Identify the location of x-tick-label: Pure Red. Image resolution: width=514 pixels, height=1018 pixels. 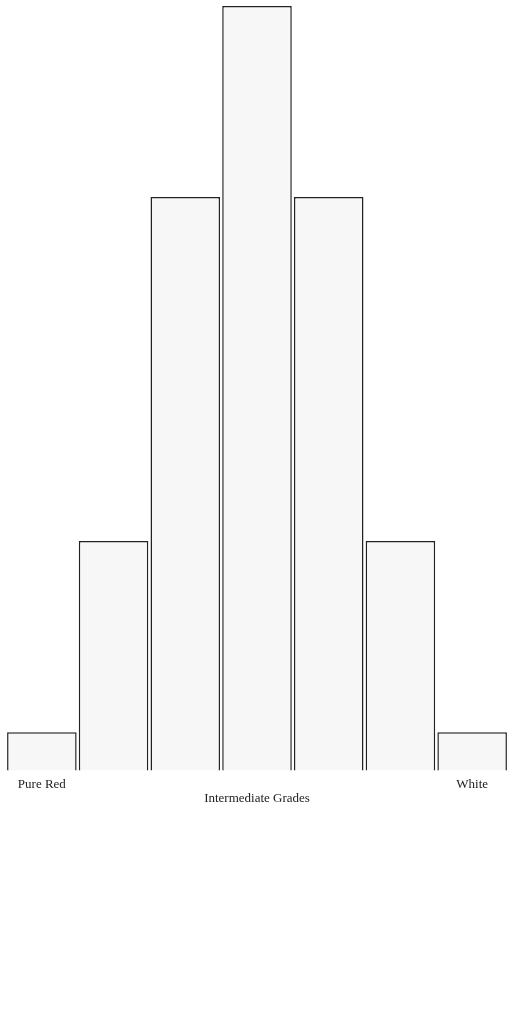
(42, 783).